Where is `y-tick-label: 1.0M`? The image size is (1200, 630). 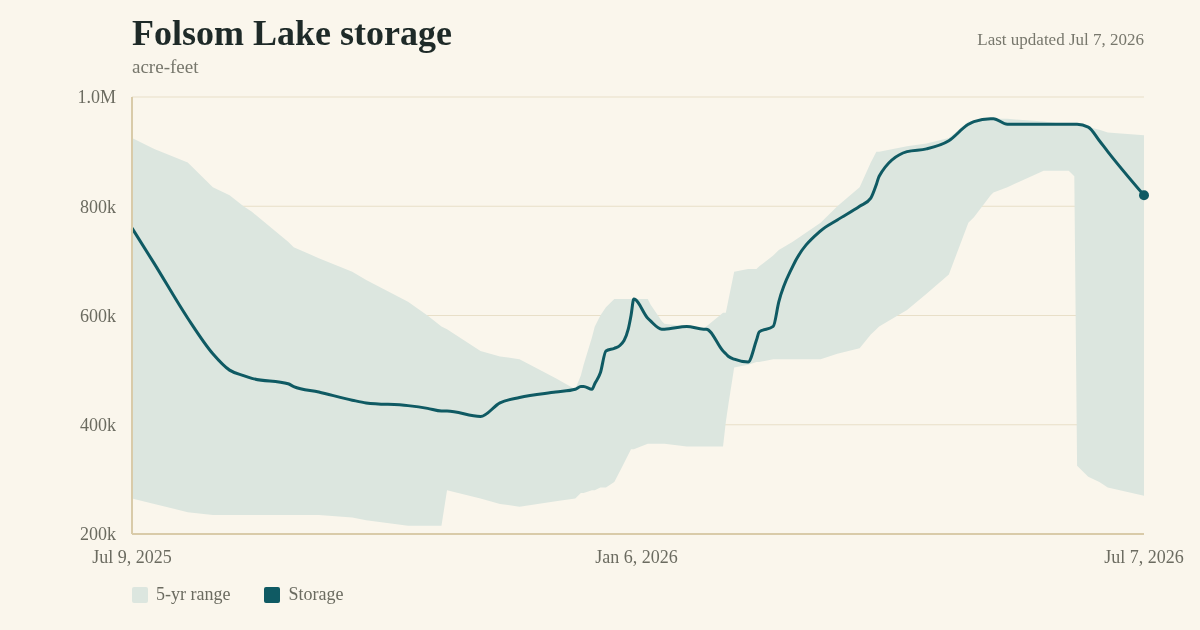 y-tick-label: 1.0M is located at coordinates (96, 97).